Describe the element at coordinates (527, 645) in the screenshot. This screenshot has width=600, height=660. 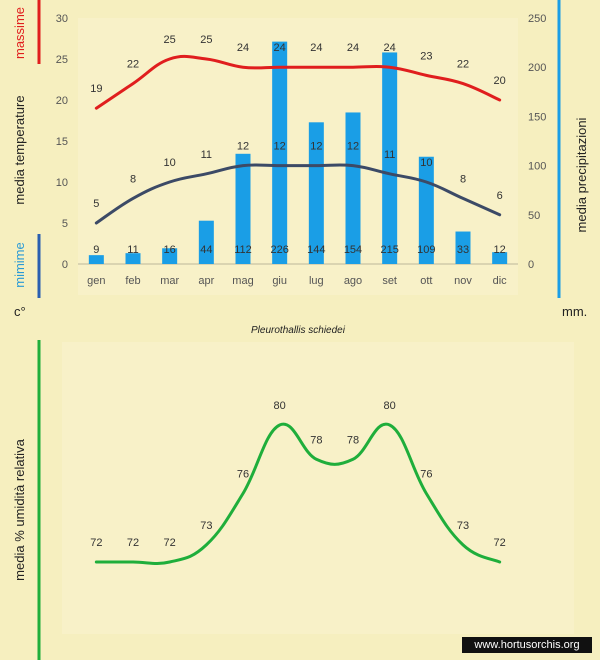
I see `watermark: www.hortusorchis.org` at that location.